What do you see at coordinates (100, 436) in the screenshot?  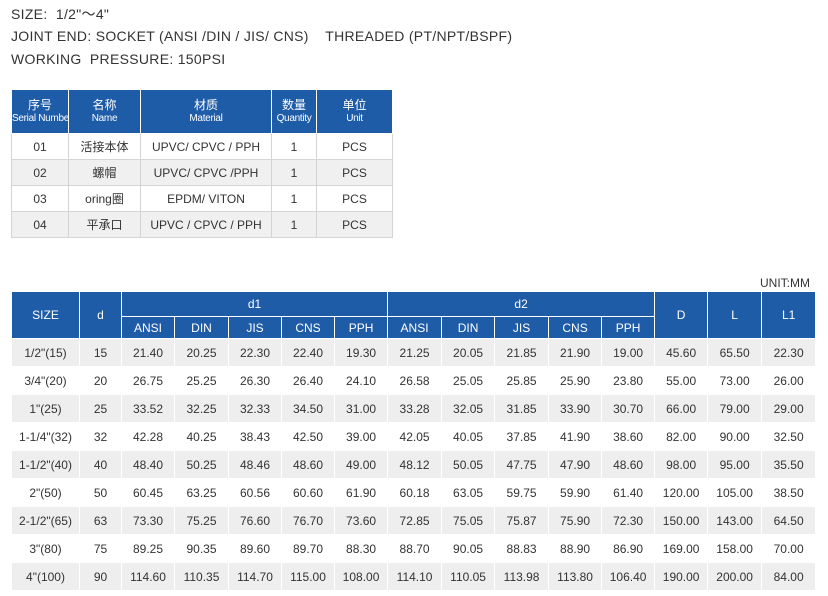 I see `table-cell: 32` at bounding box center [100, 436].